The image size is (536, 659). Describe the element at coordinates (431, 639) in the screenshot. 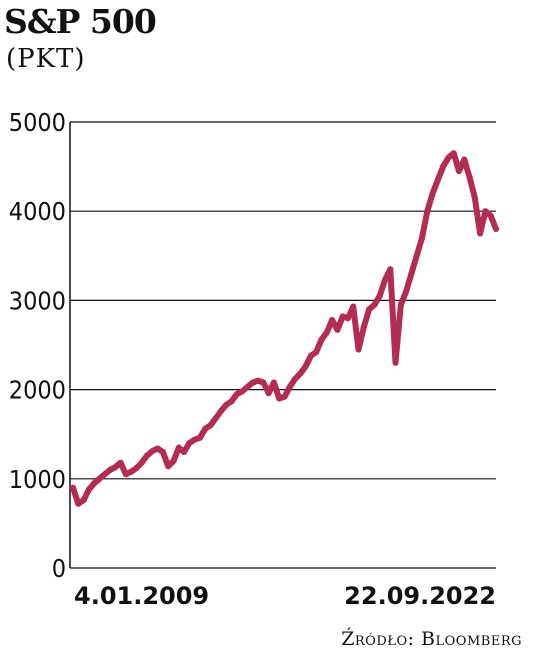

I see `chart-source: Źródło: Bloomberg` at that location.